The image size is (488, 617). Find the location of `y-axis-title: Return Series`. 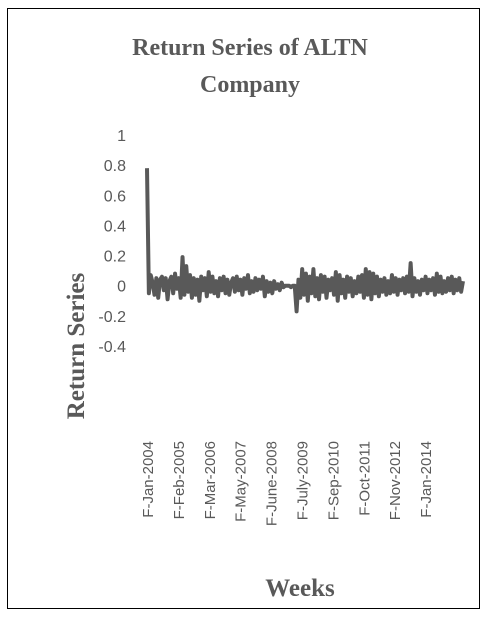

y-axis-title: Return Series is located at coordinates (76, 345).